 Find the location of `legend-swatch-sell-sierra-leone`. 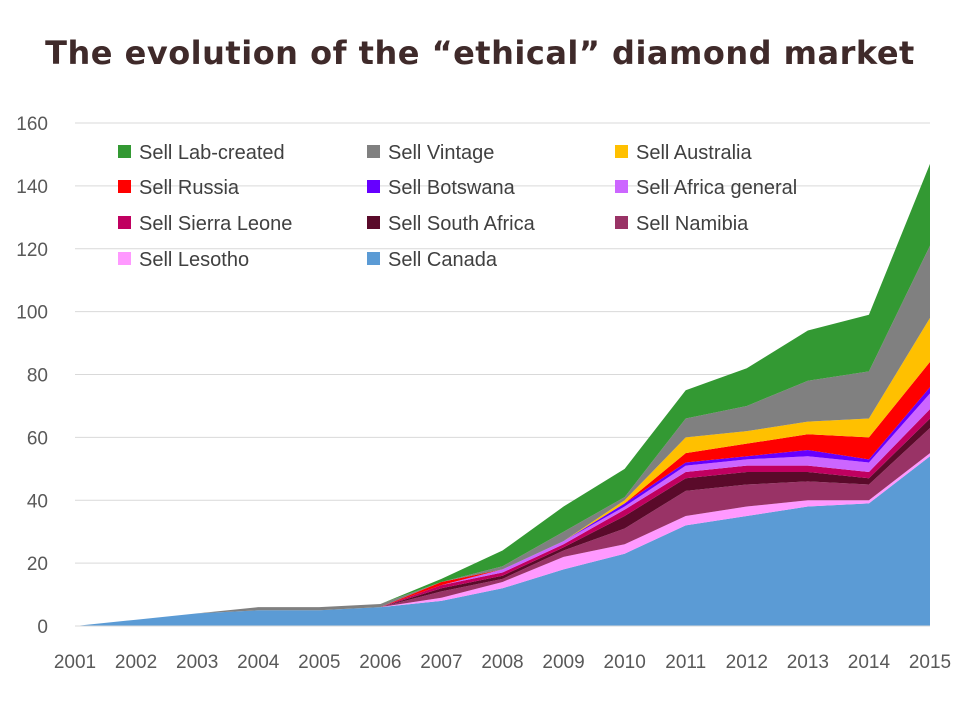

legend-swatch-sell-sierra-leone is located at coordinates (124, 222).